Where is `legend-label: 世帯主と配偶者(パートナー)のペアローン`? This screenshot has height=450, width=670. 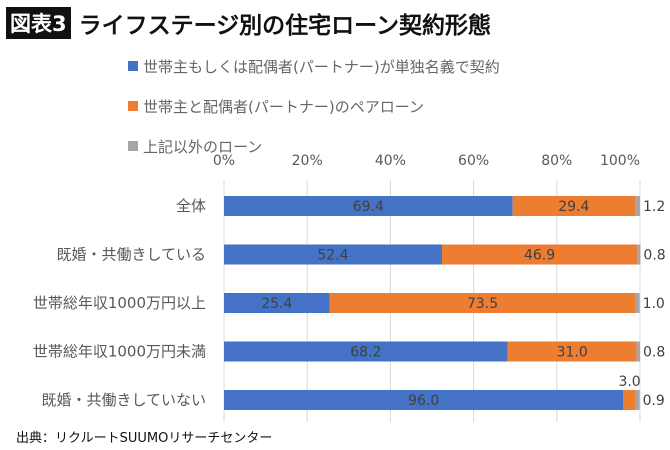 legend-label: 世帯主と配偶者(パートナー)のペアローン is located at coordinates (283, 106).